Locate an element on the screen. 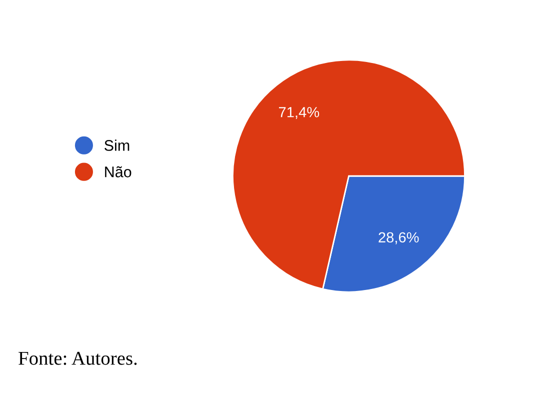 This screenshot has height=400, width=542. data-label: 71,4% is located at coordinates (299, 113).